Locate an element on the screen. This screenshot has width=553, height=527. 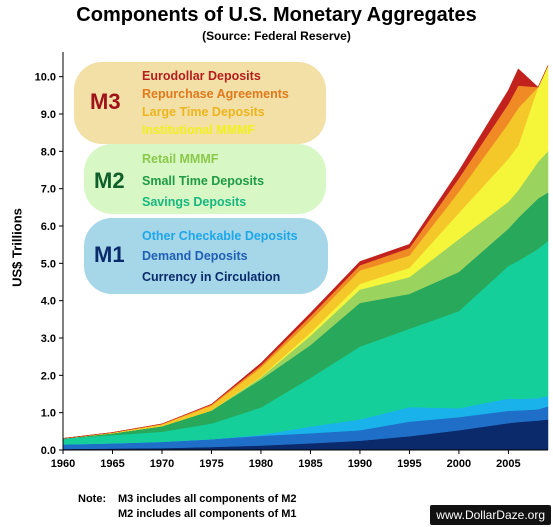
legend-item-large-time: Large Time Deposits is located at coordinates (203, 112).